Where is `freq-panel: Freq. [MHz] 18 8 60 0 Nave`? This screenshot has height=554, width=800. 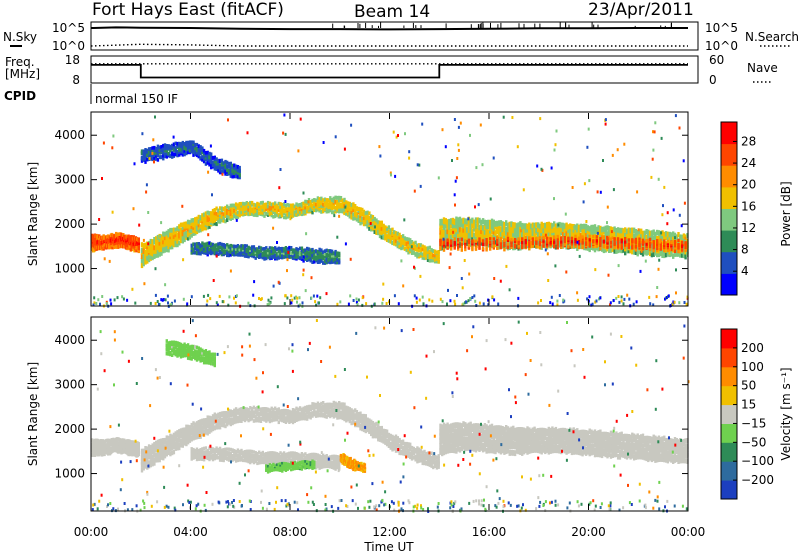 freq-panel: Freq. [MHz] 18 8 60 0 Nave is located at coordinates (391, 70).